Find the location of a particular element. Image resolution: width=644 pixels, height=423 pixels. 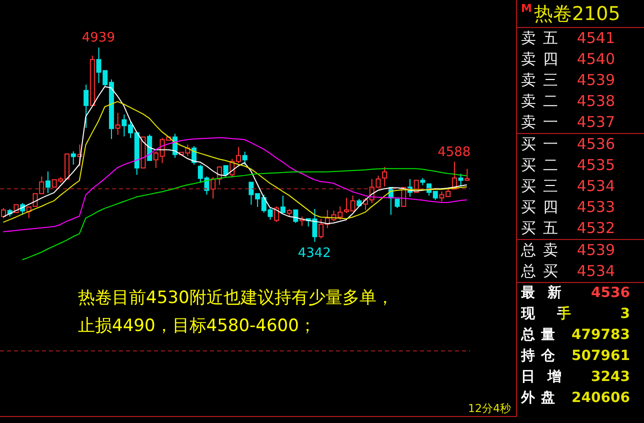

text: 买三 4534 is located at coordinates (568, 186).